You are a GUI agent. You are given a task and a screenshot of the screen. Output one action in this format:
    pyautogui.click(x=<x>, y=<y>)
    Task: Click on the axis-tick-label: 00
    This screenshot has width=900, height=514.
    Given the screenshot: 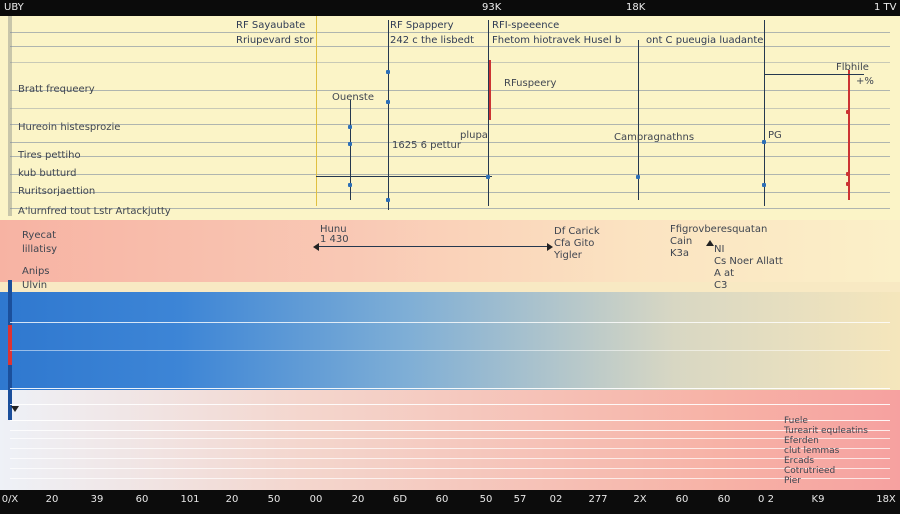 What is the action you would take?
    pyautogui.click(x=316, y=499)
    